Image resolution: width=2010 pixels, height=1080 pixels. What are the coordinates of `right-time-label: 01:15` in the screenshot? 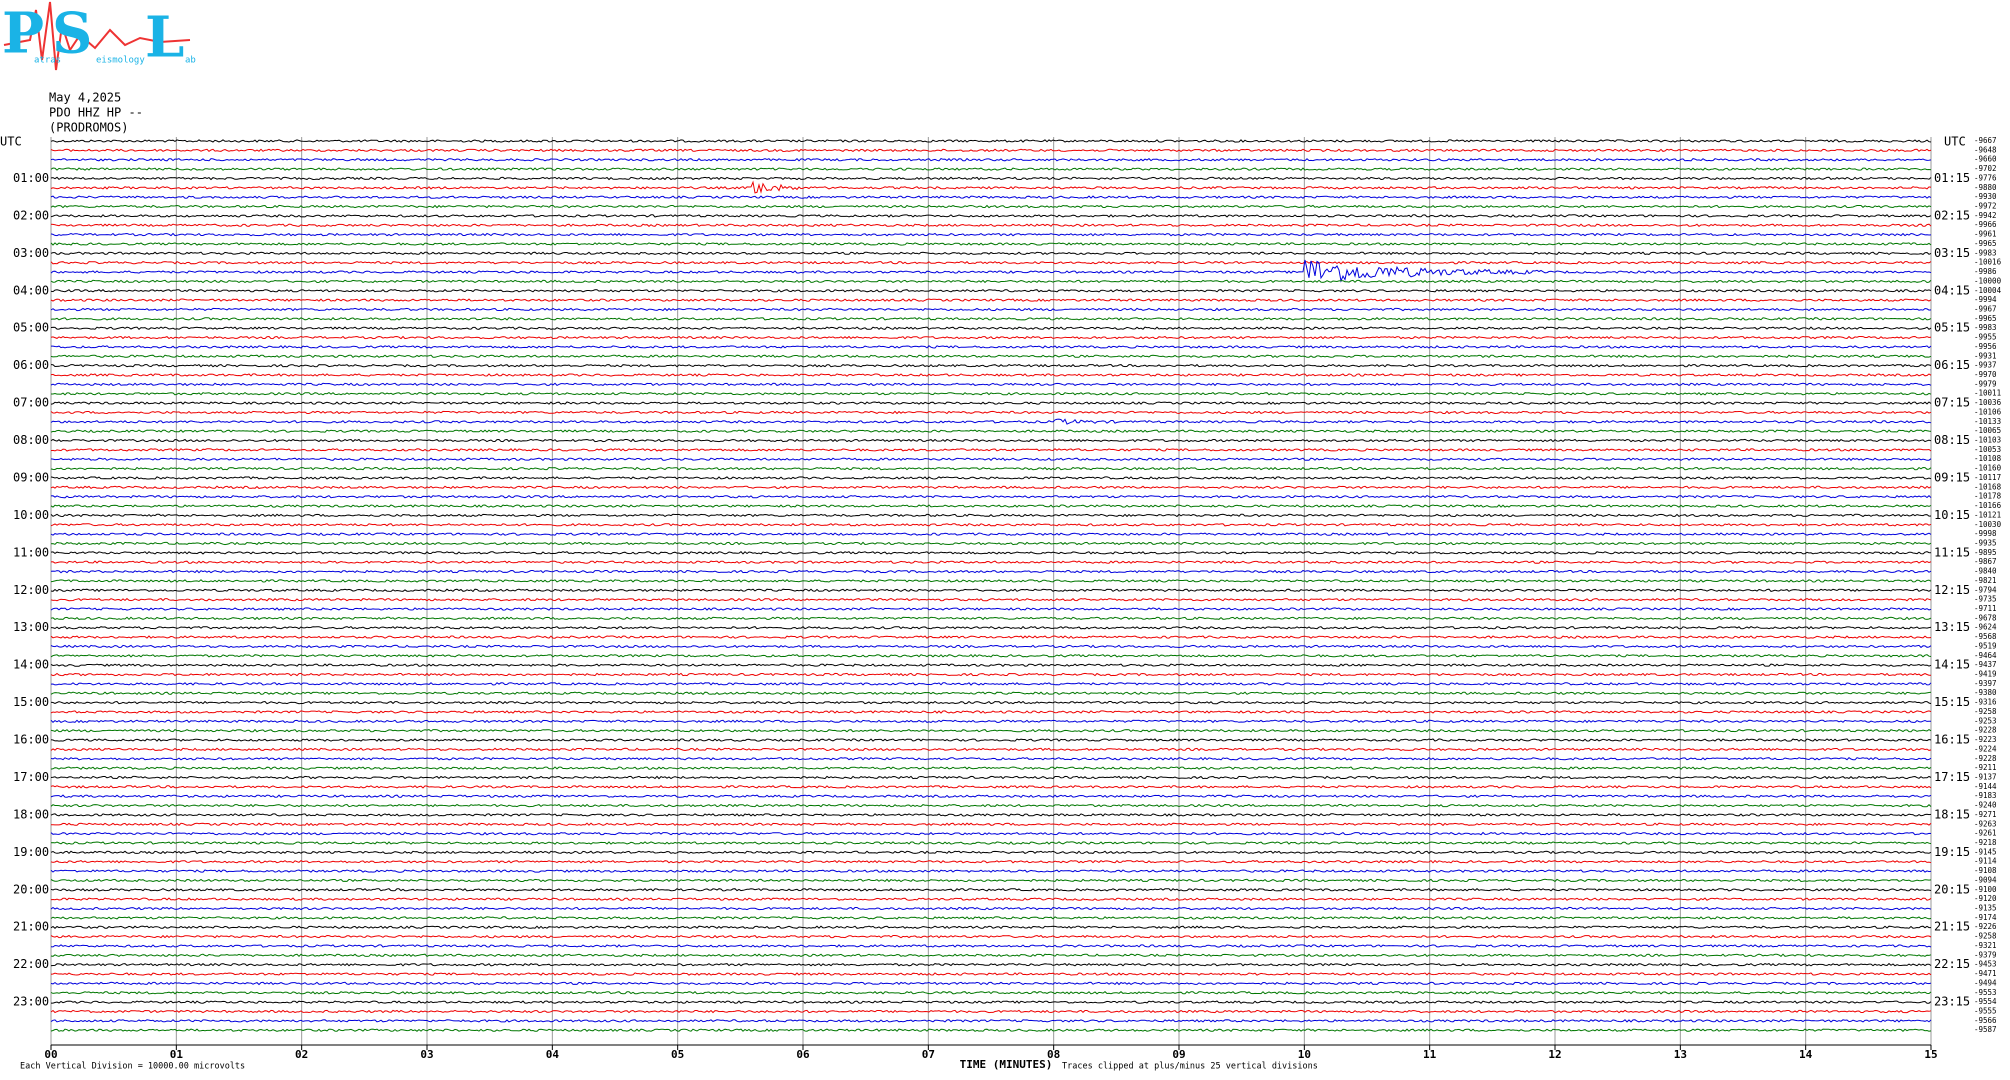 It's located at (1952, 178).